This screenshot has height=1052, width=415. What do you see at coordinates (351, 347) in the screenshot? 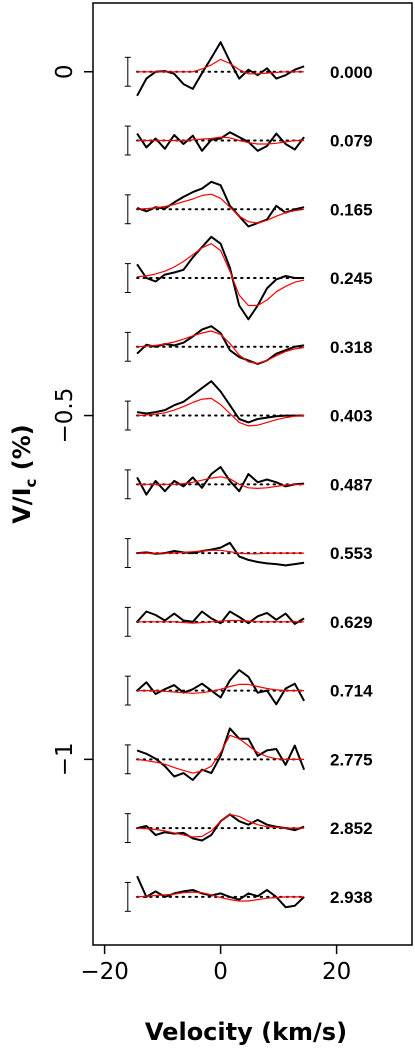
I see `phase-label: 0.318` at bounding box center [351, 347].